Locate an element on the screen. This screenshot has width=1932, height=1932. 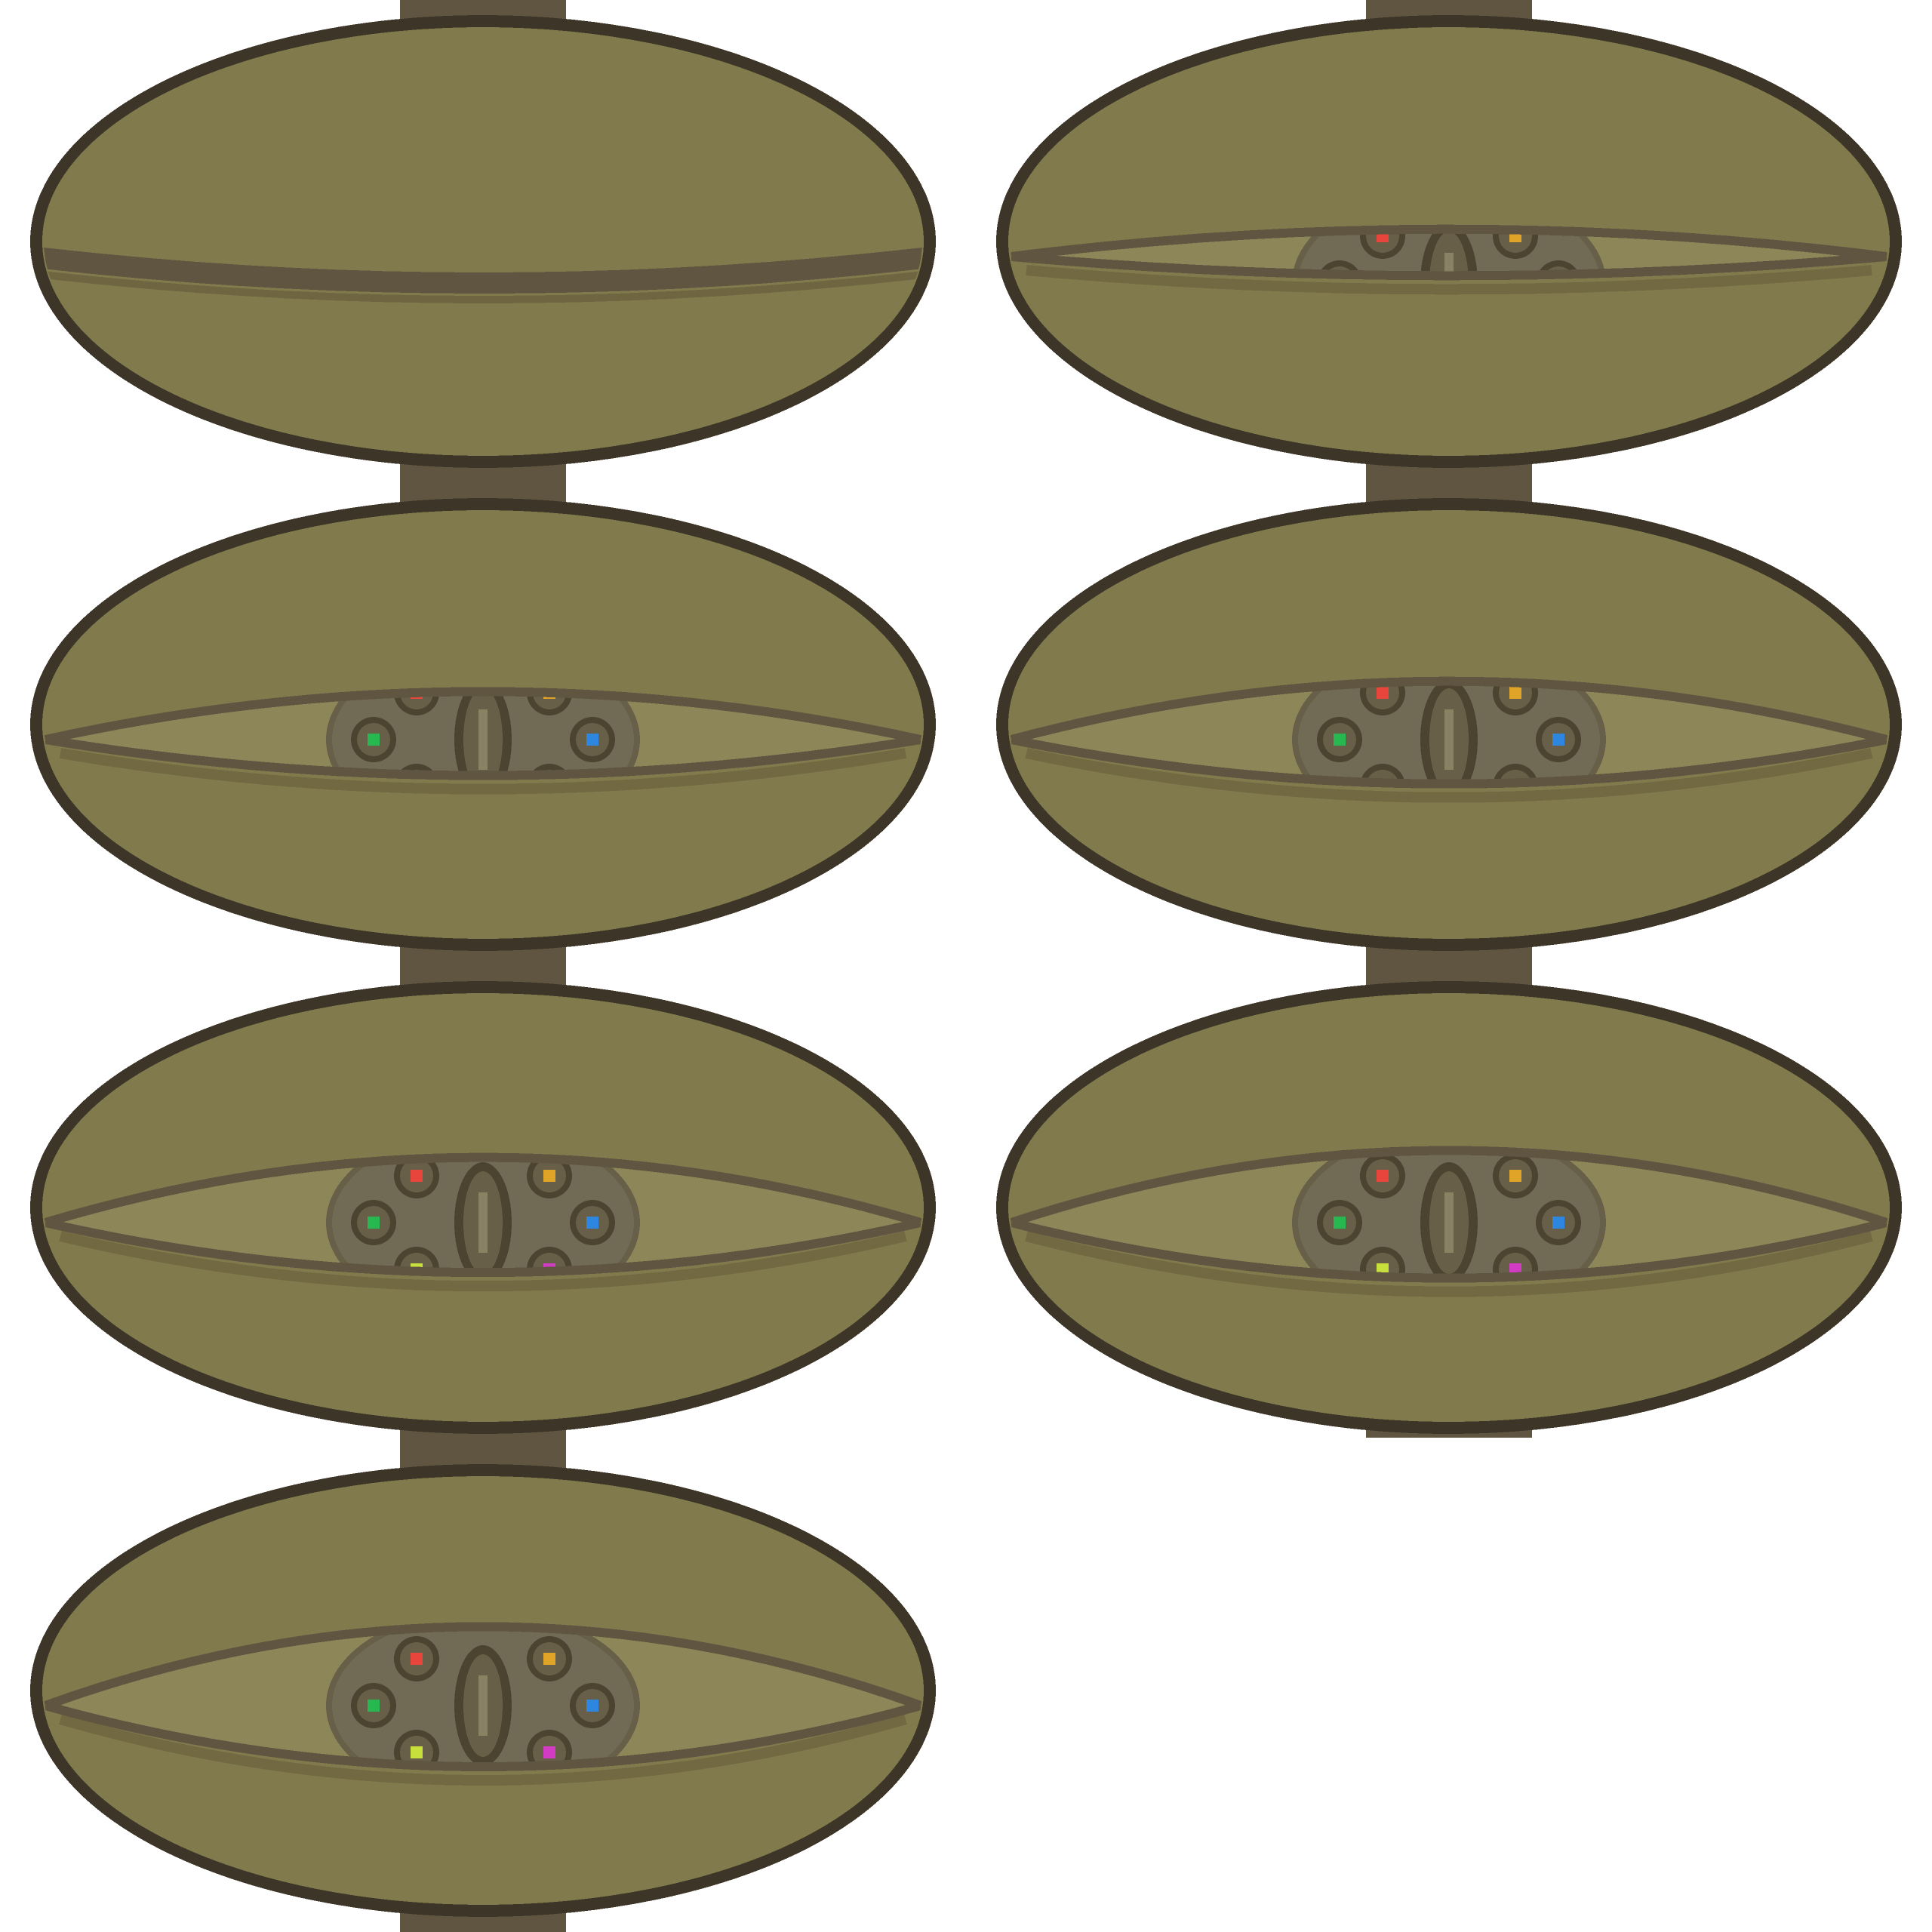
magenta-gem is located at coordinates (549, 1752).